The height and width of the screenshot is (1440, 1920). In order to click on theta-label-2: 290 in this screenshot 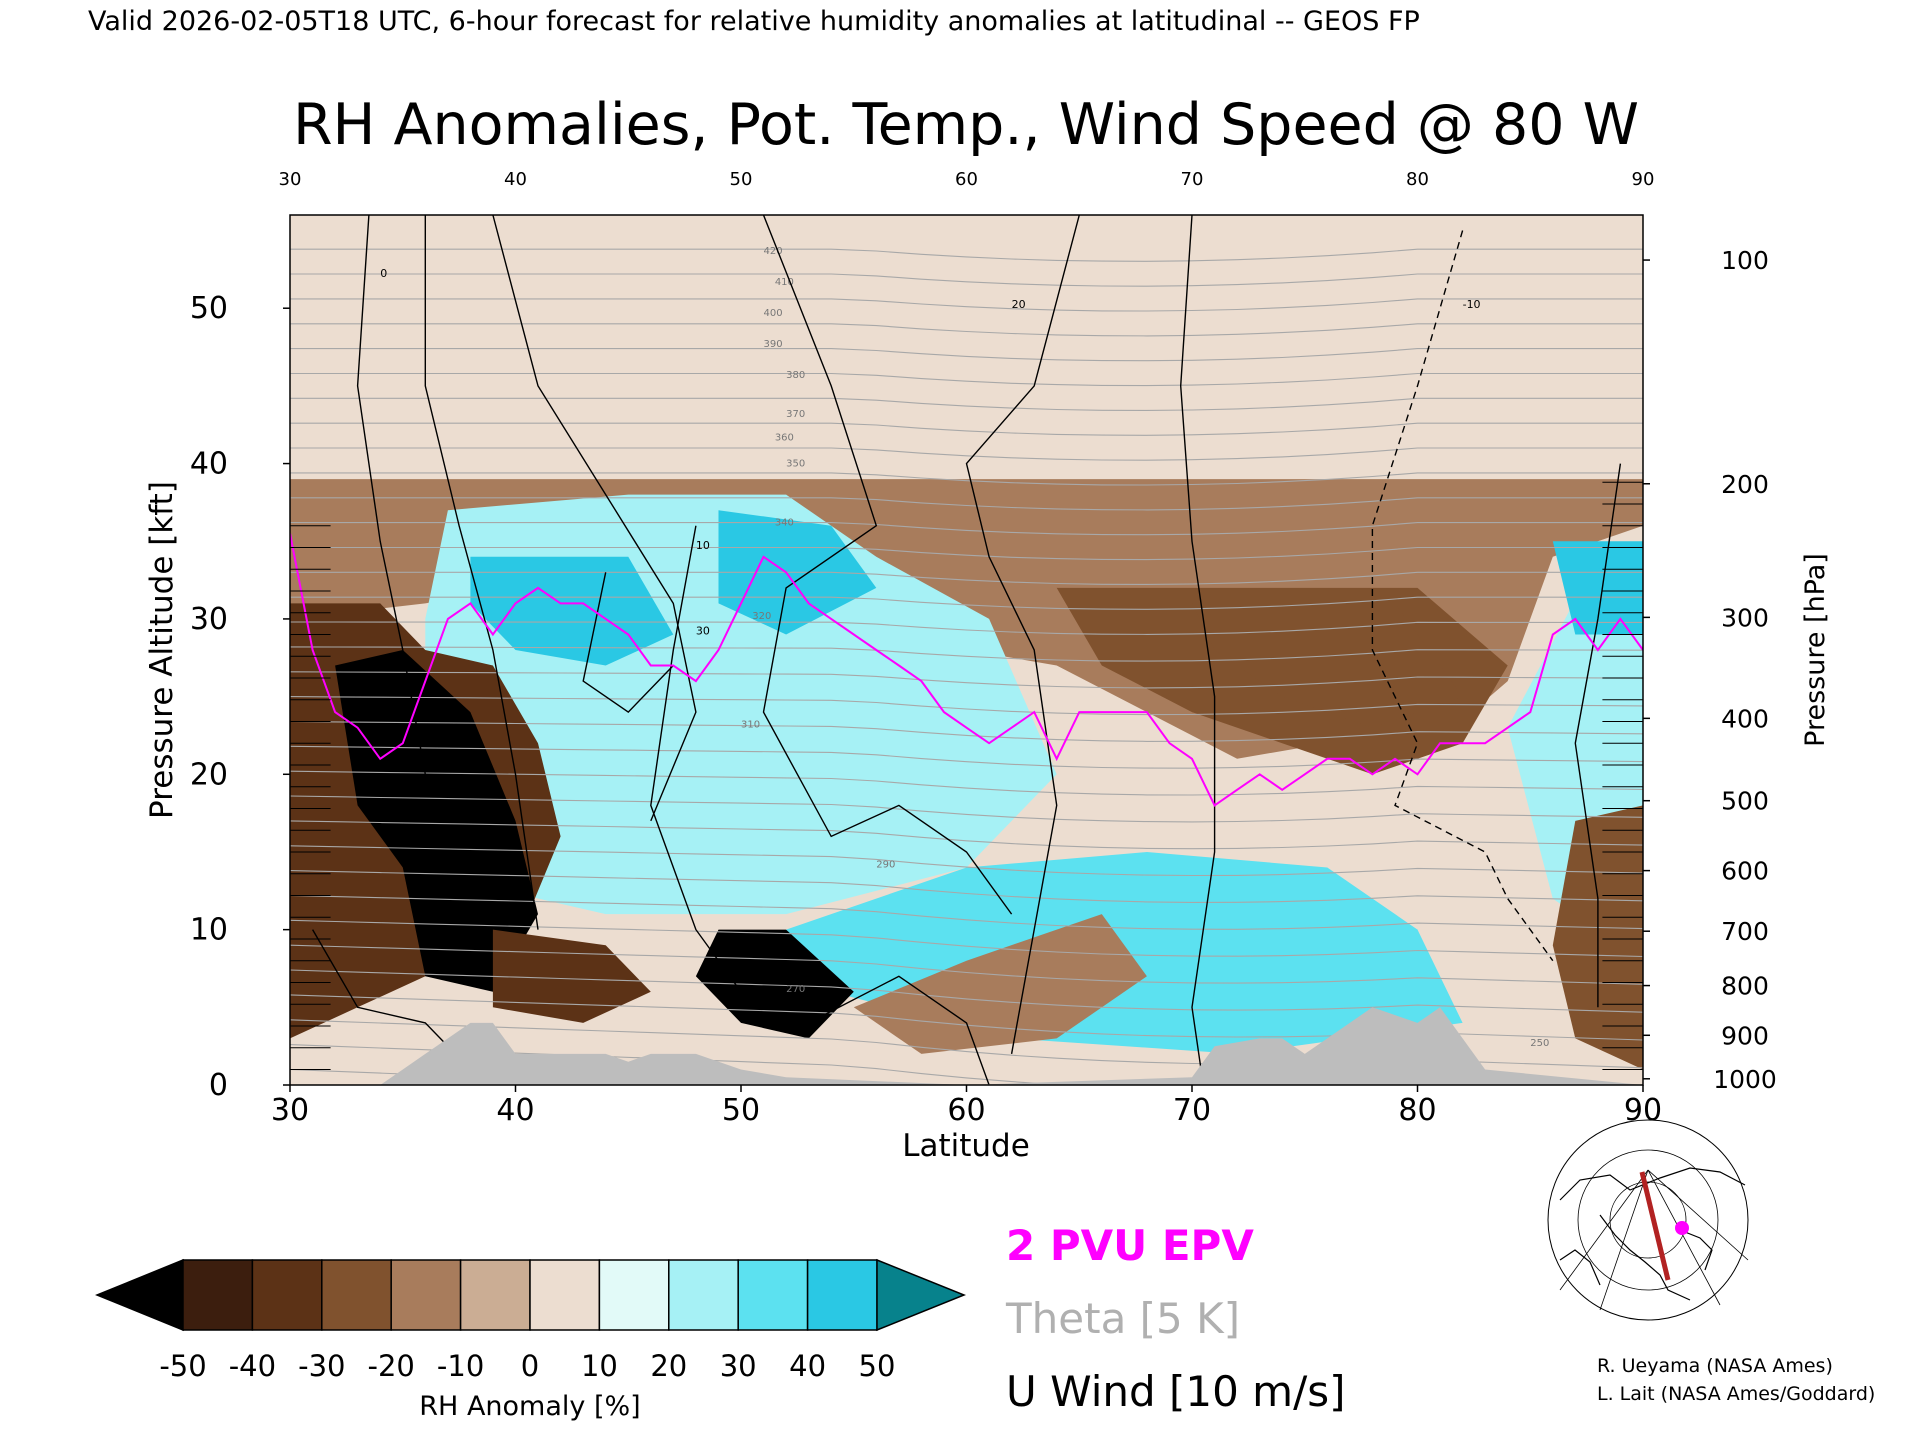, I will do `click(885, 865)`.